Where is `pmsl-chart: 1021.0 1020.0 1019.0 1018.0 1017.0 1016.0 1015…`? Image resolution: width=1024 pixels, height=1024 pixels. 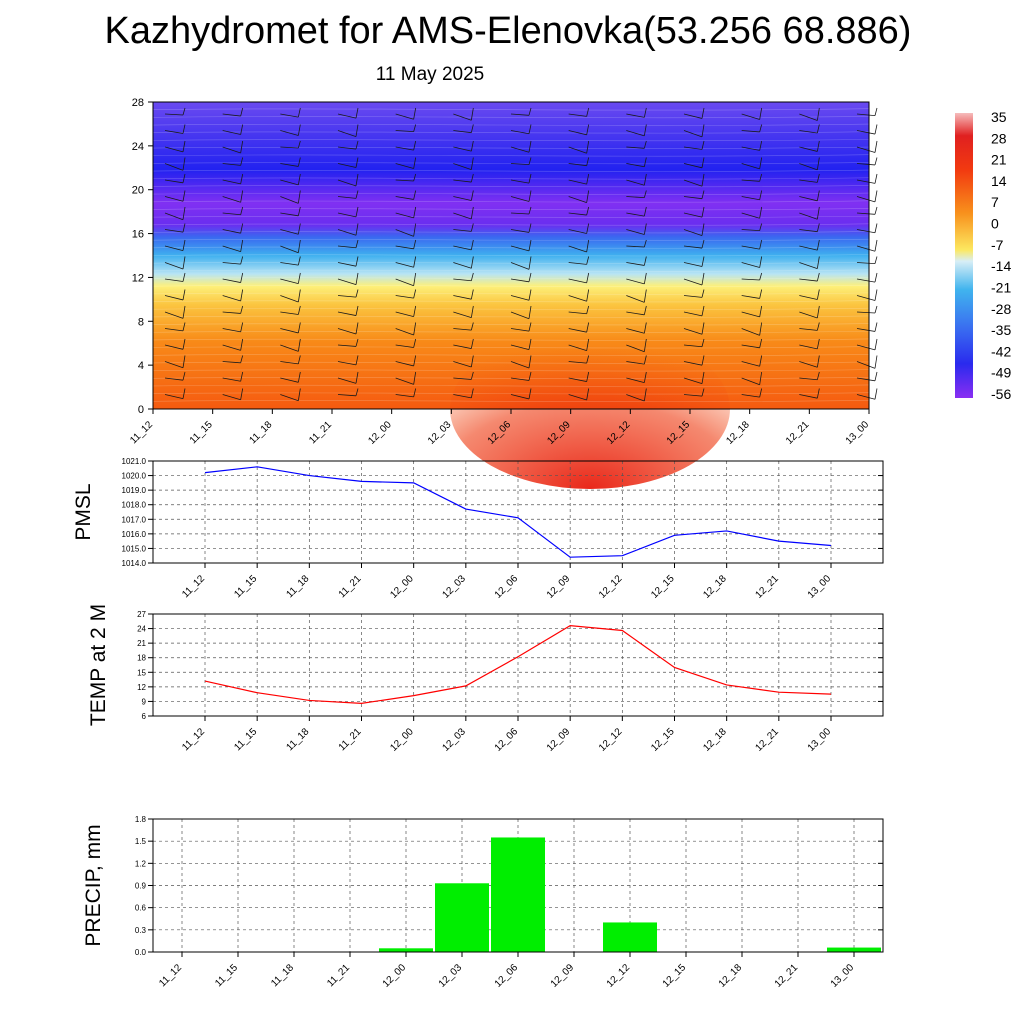
pmsl-chart: 1021.0 1020.0 1019.0 1018.0 1017.0 1016.0 1015… is located at coordinates (478, 529).